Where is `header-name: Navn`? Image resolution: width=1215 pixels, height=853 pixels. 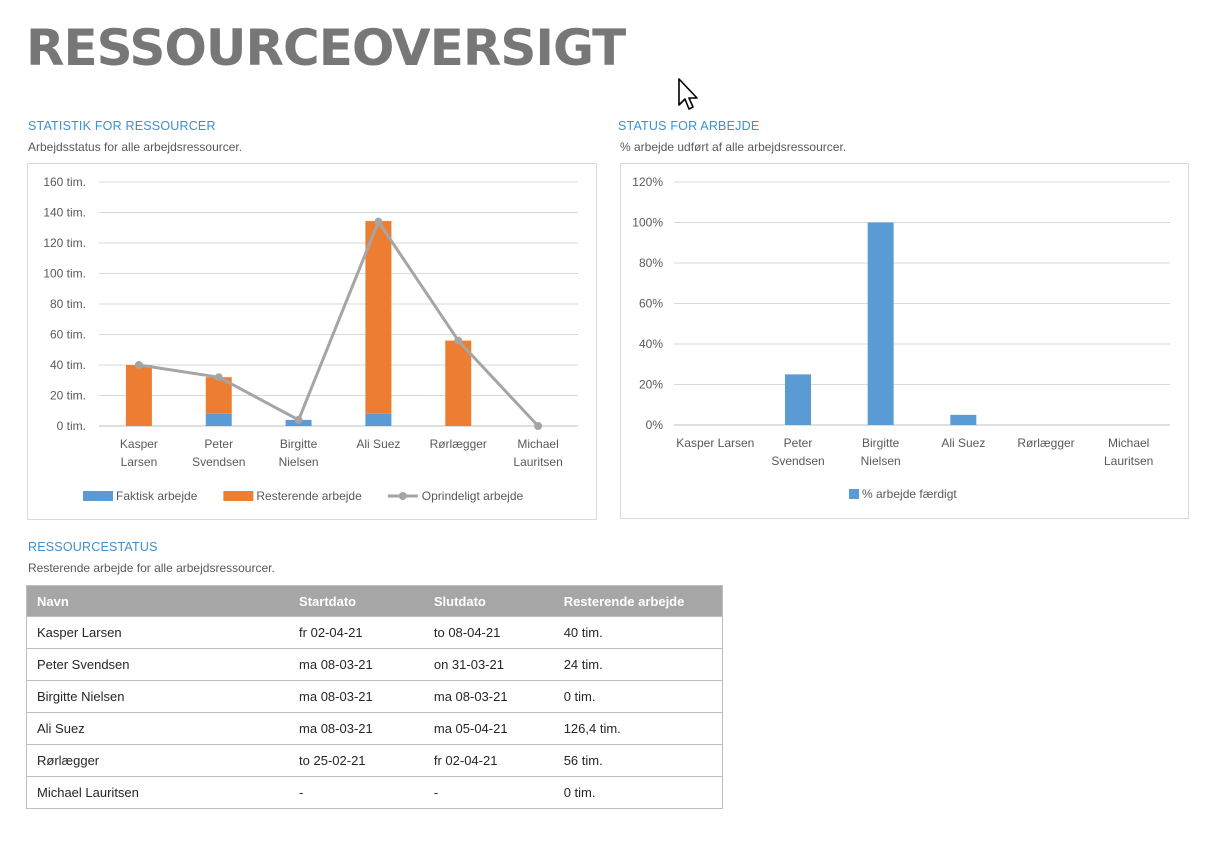
header-name: Navn is located at coordinates (158, 601).